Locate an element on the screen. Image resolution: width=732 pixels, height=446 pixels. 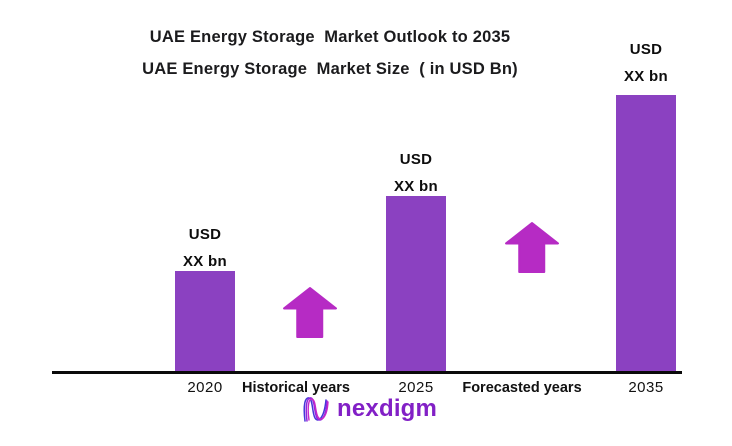
bar-2020 is located at coordinates (205, 321).